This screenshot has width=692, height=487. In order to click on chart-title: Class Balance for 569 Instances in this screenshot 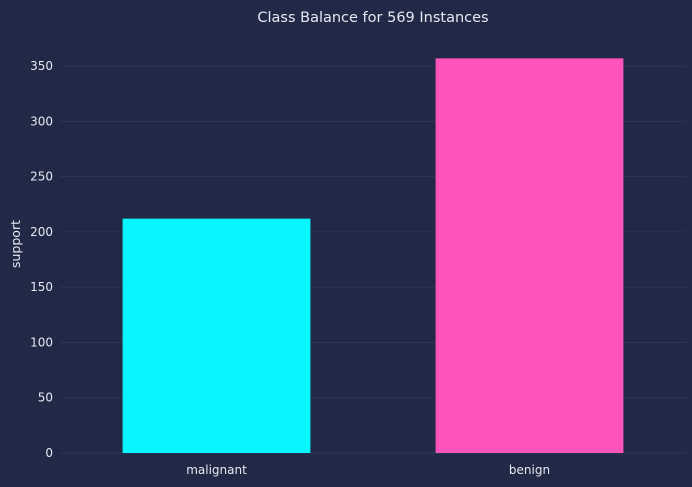, I will do `click(372, 18)`.